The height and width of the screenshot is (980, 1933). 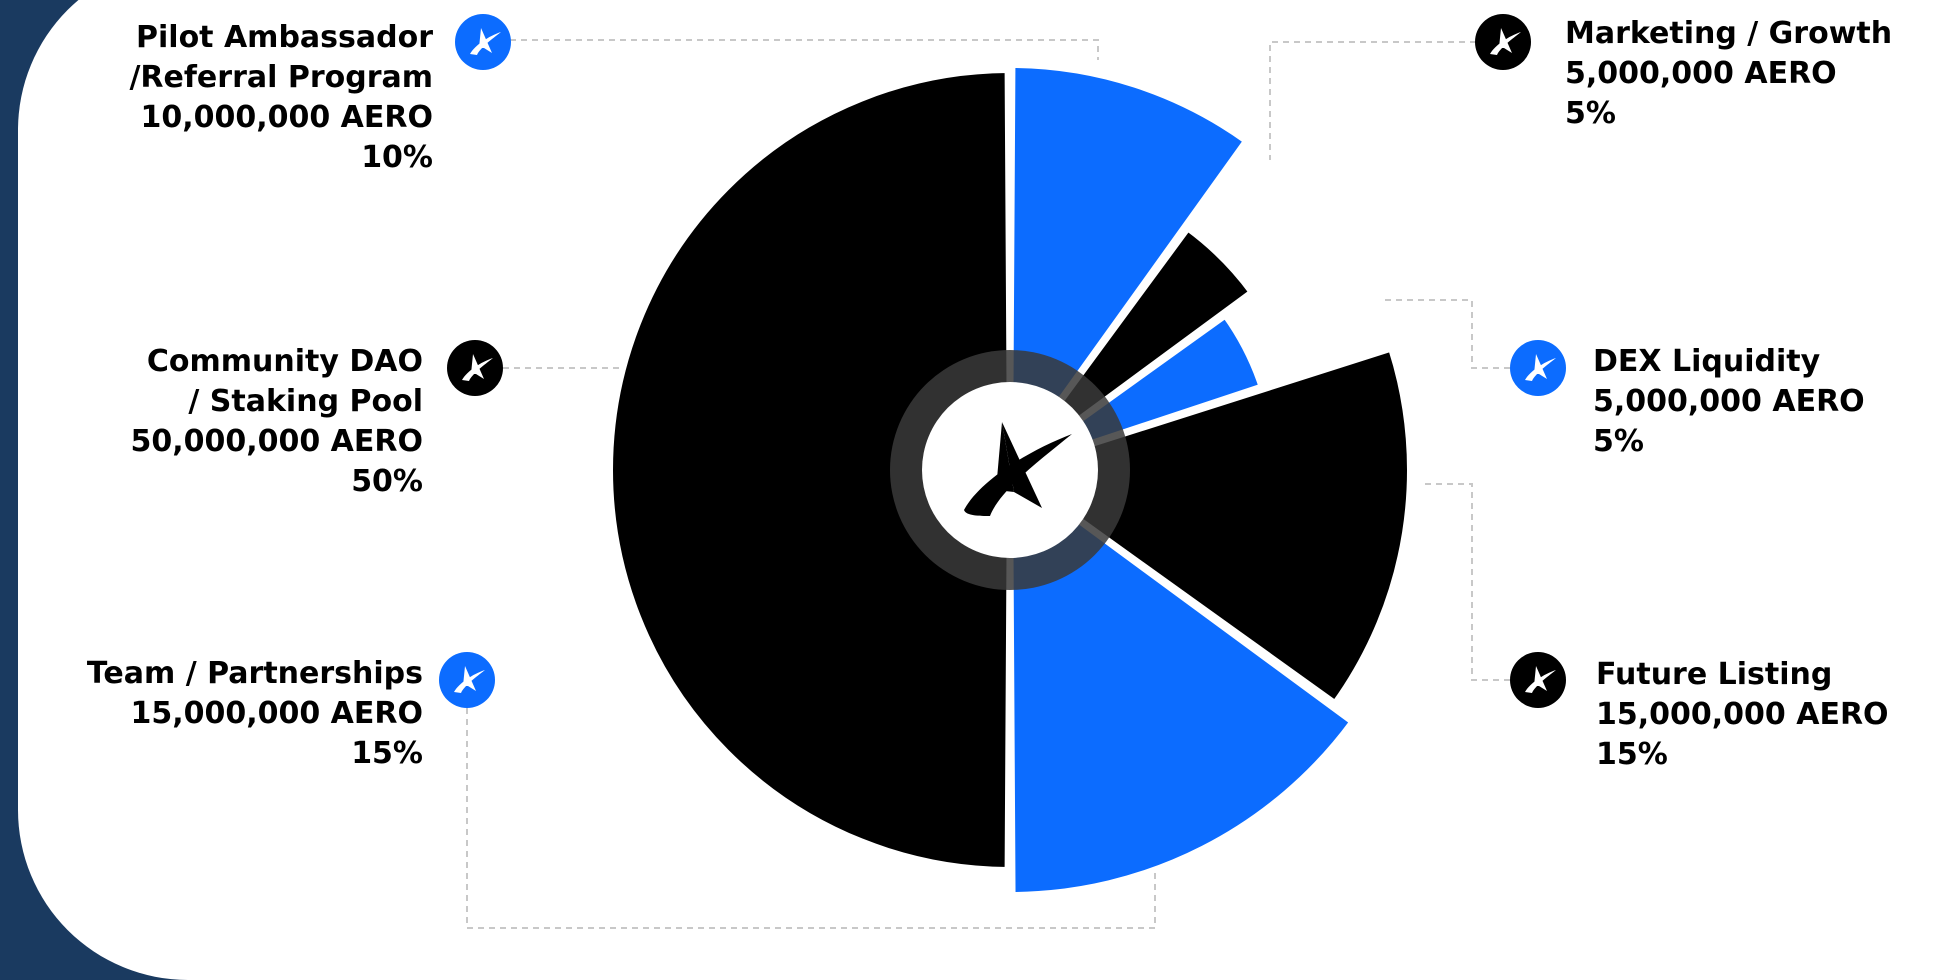 What do you see at coordinates (1182, 684) in the screenshot?
I see `pie-slice-team-partnerships` at bounding box center [1182, 684].